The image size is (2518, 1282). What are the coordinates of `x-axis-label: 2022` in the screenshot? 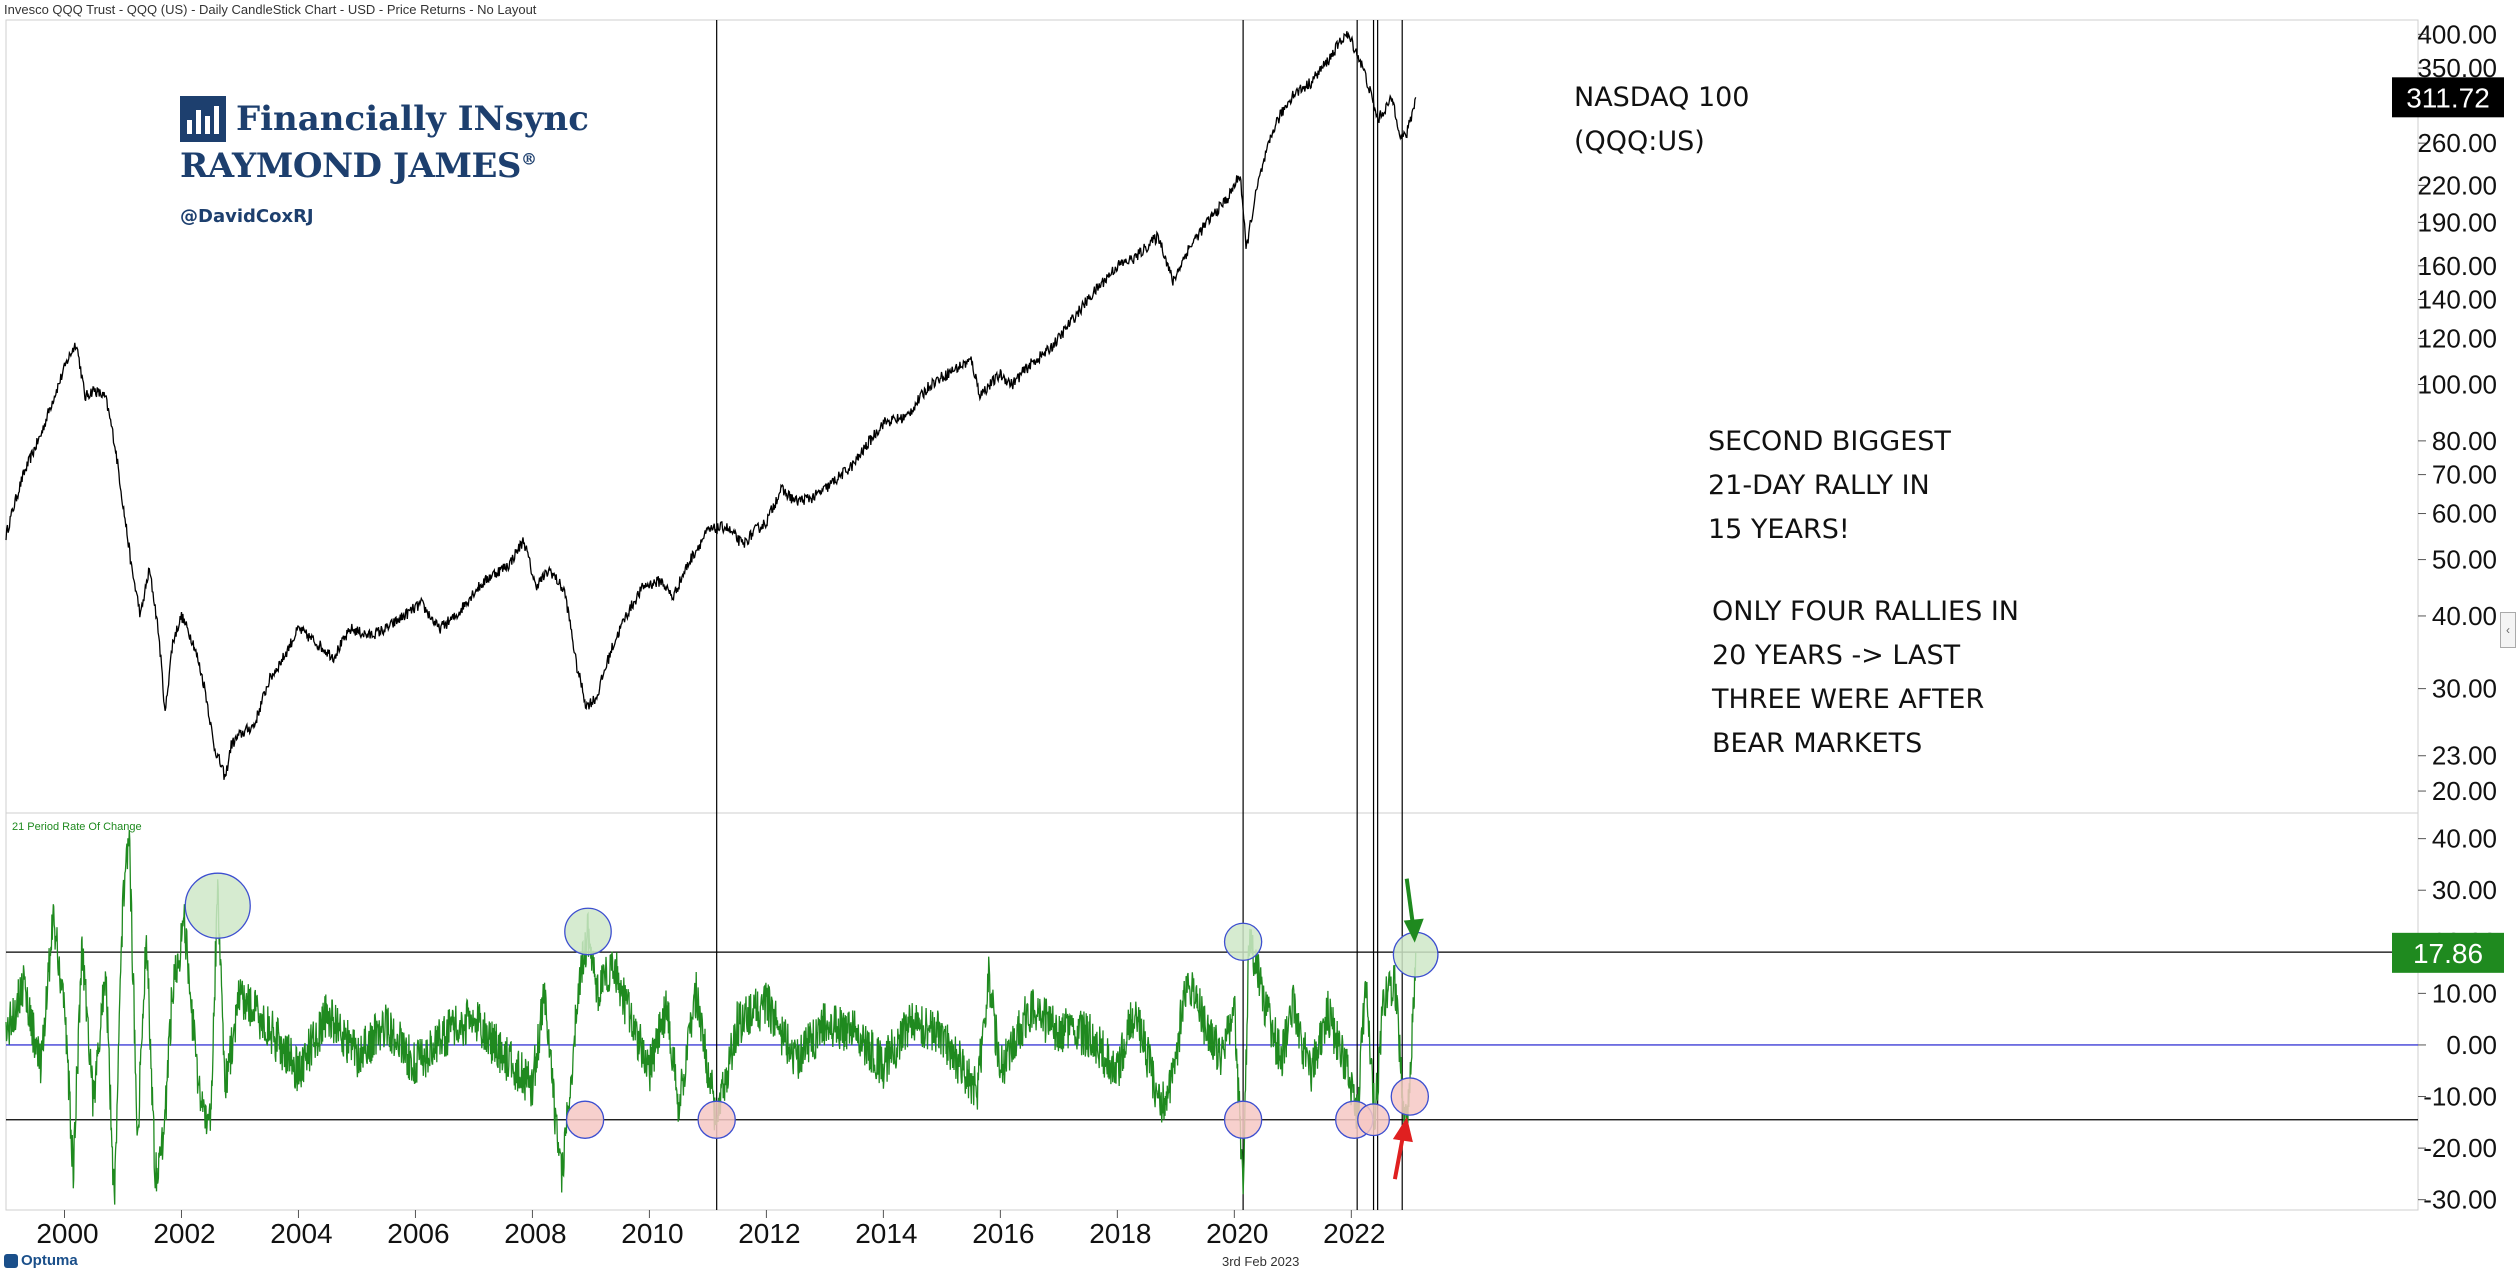 It's located at (1354, 1233).